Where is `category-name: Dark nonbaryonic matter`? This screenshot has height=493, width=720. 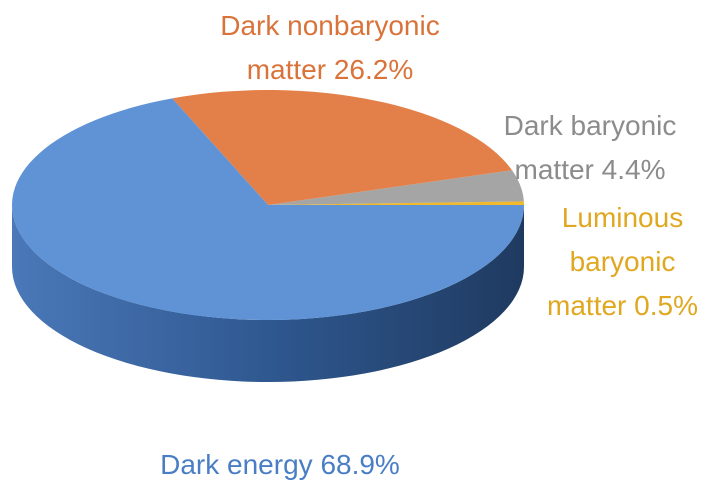 category-name: Dark nonbaryonic matter is located at coordinates (330, 47).